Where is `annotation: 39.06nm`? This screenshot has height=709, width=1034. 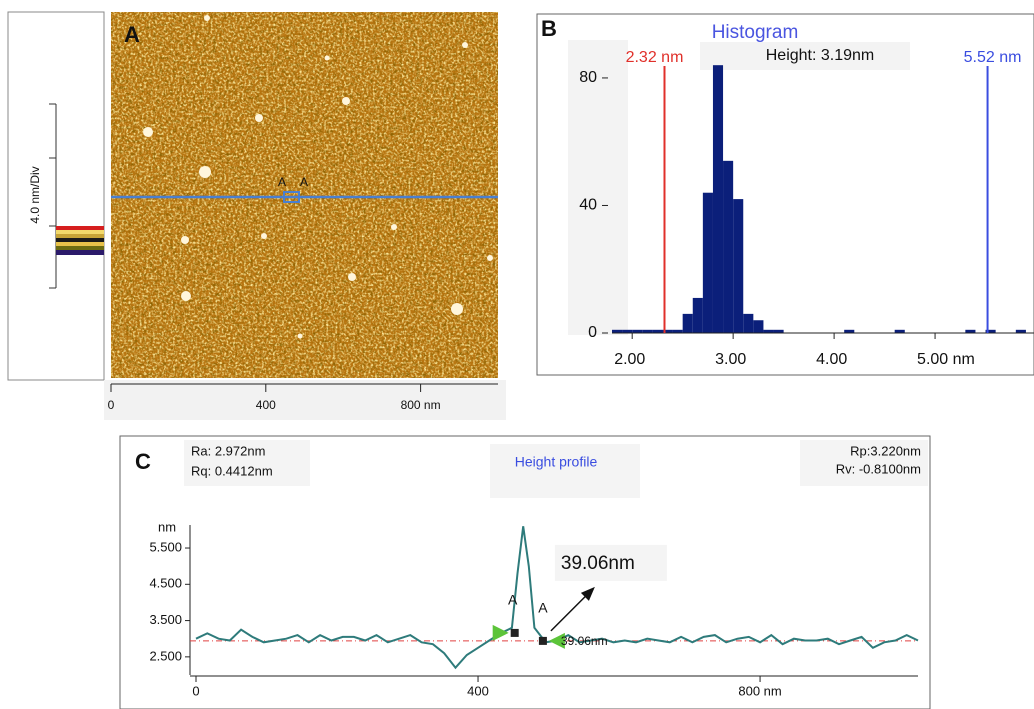
annotation: 39.06nm is located at coordinates (598, 563).